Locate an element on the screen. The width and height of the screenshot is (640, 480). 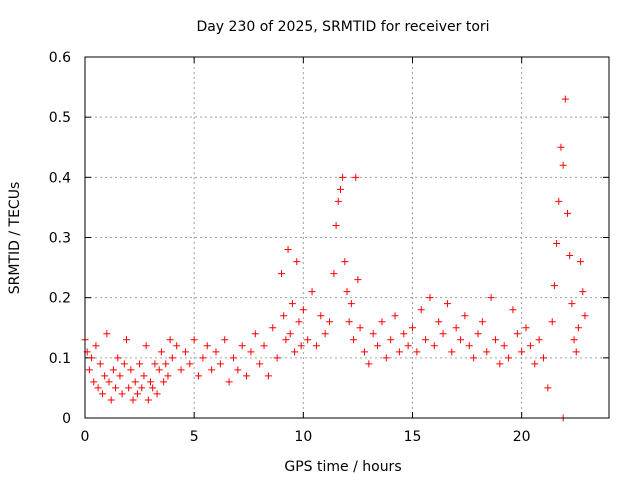
y-tick-label: 0.2 is located at coordinates (60, 299).